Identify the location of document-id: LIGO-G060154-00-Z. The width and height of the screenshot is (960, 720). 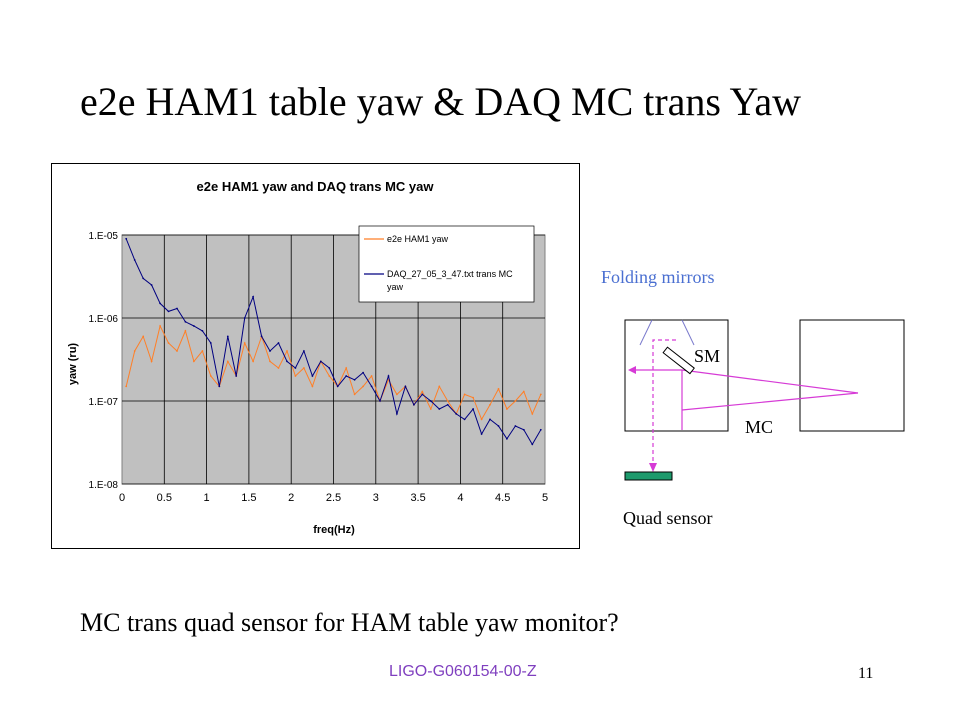
(463, 671).